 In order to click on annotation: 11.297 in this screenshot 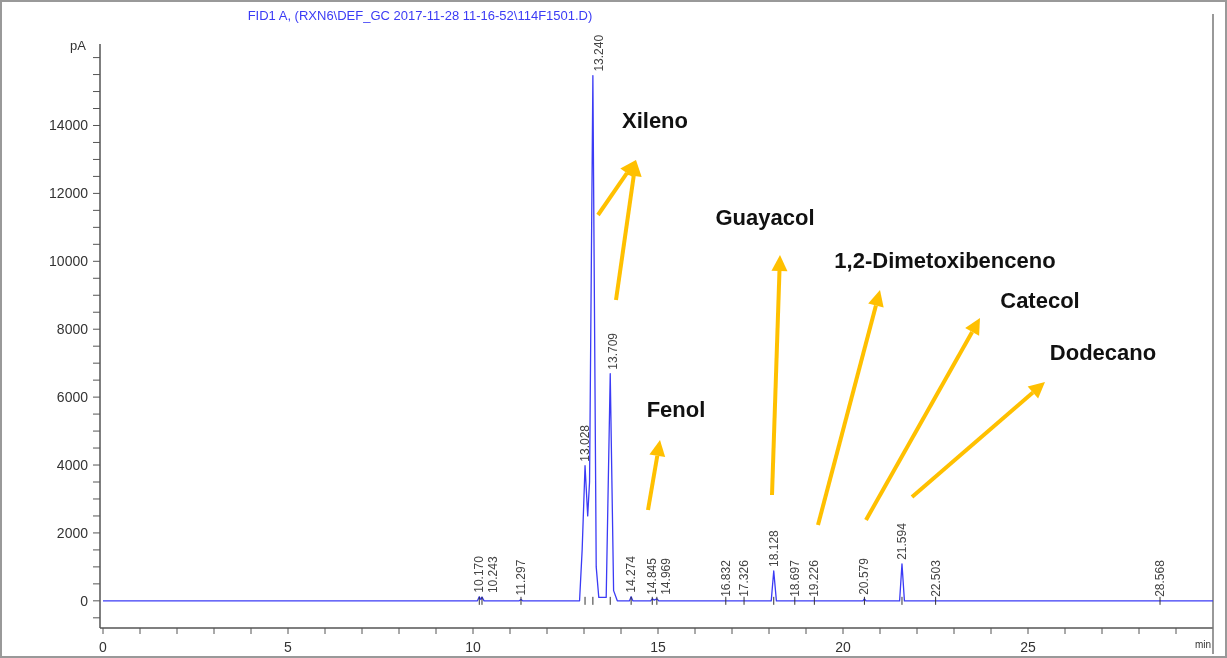, I will do `click(520, 577)`.